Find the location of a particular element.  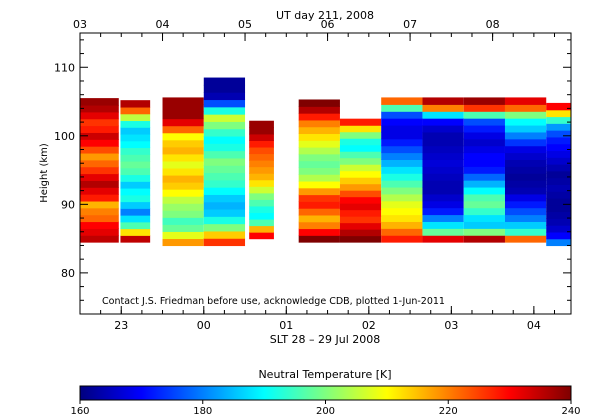

y-tick-label: 100 is located at coordinates (64, 136).